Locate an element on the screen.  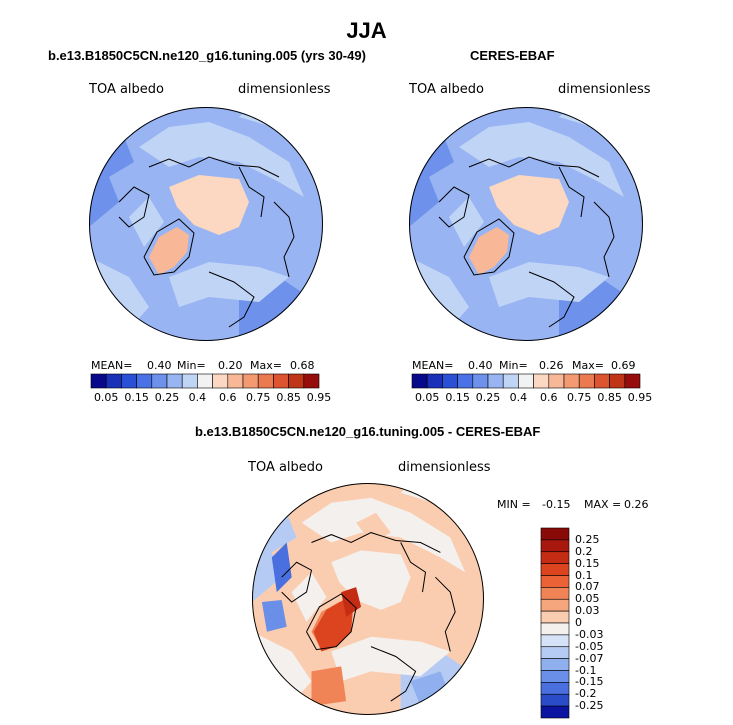
panel3-colorbar is located at coordinates (555, 623).